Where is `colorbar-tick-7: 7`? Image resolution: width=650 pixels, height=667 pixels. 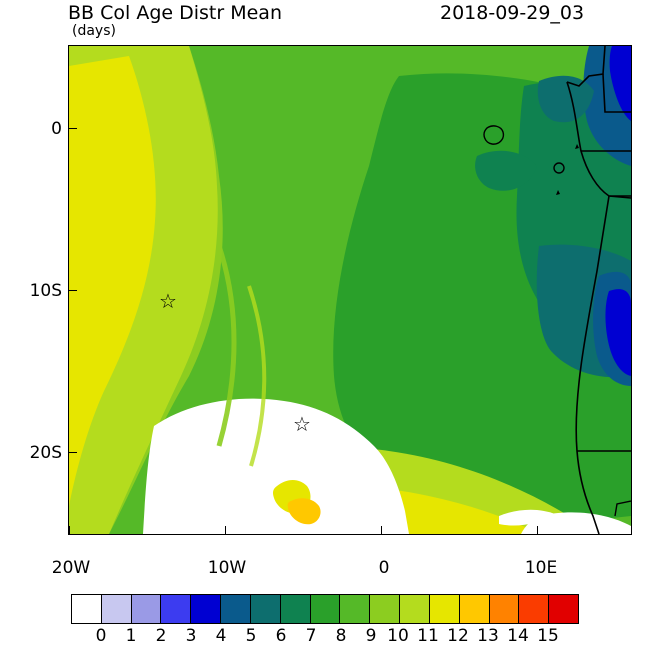
colorbar-tick-7: 7 is located at coordinates (311, 636).